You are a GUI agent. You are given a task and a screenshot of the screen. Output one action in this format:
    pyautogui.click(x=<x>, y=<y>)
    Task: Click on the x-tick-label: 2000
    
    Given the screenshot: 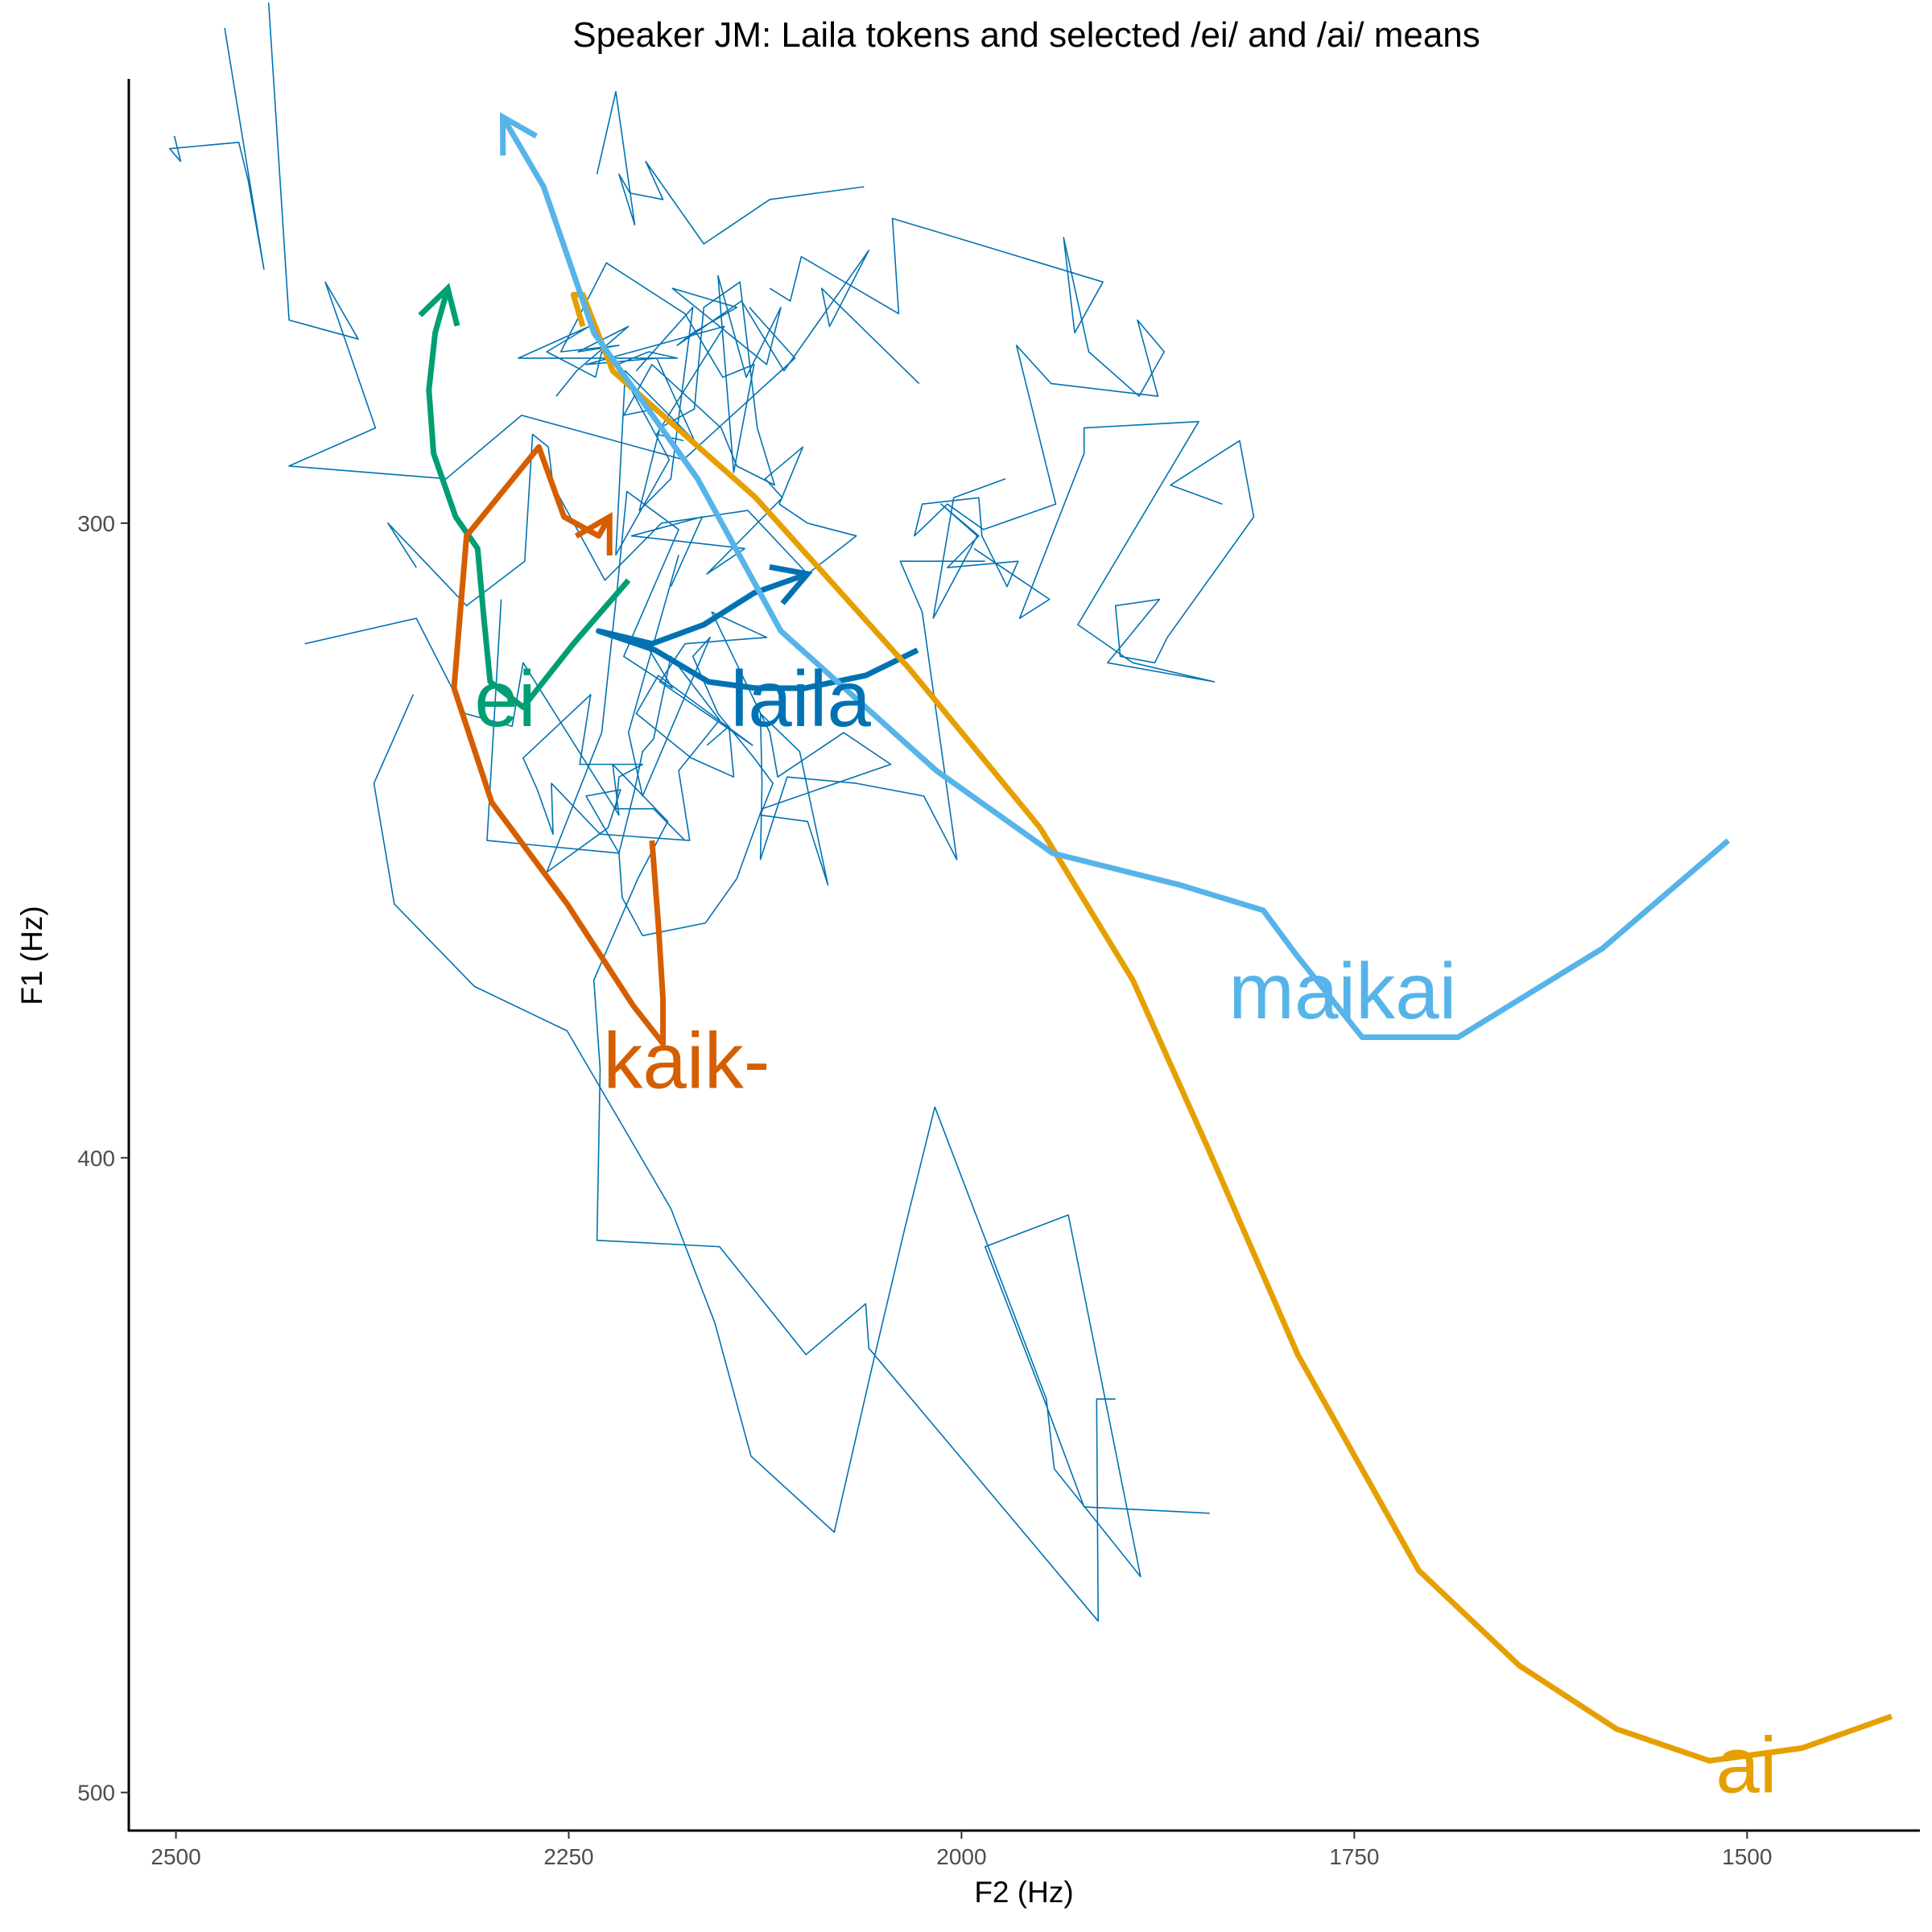 What is the action you would take?
    pyautogui.click(x=961, y=1856)
    